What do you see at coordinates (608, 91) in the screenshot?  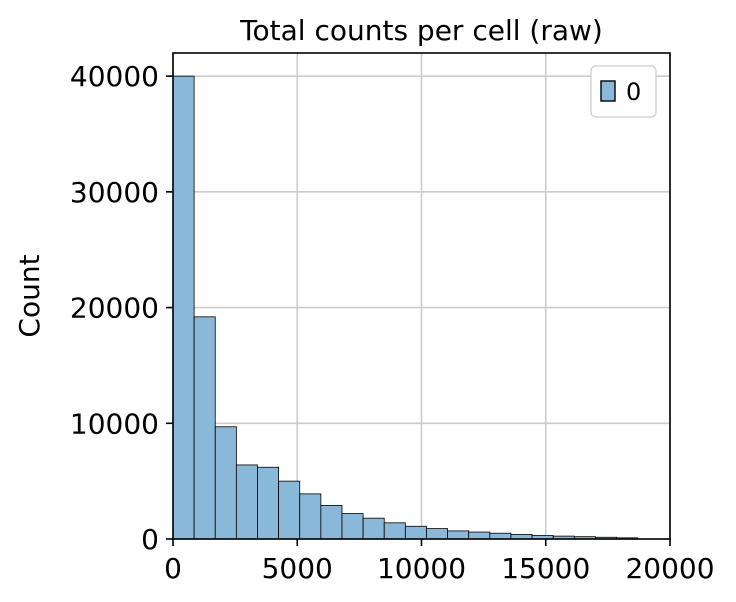 I see `legend-swatch` at bounding box center [608, 91].